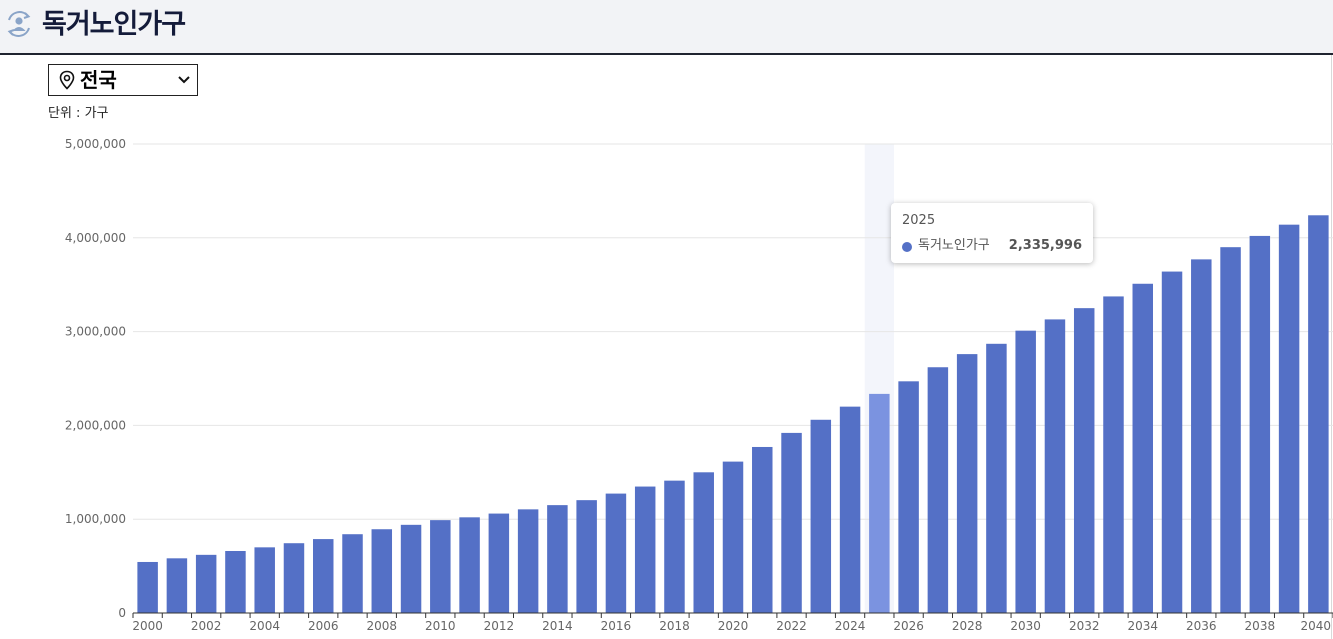 The image size is (1333, 639). What do you see at coordinates (123, 80) in the screenshot?
I see `region-dropdown: 전국` at bounding box center [123, 80].